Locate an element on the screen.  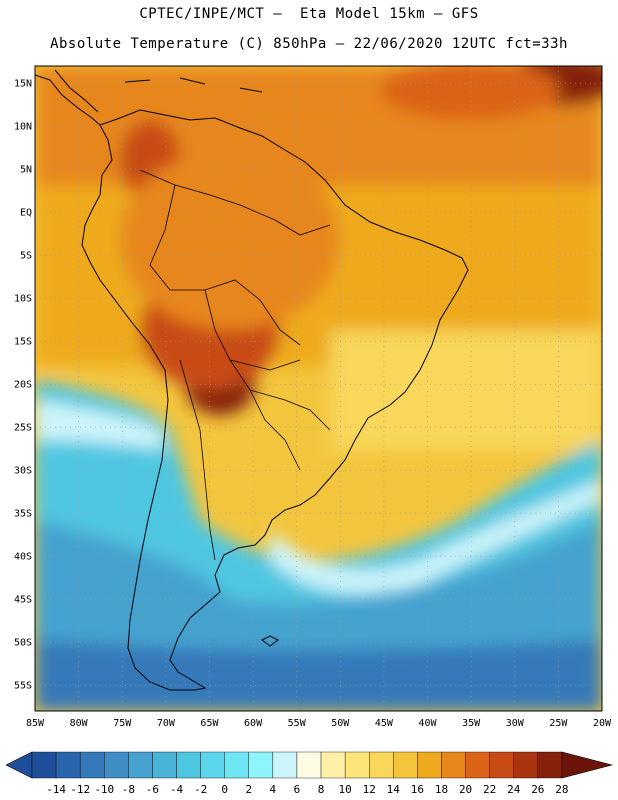
colorbar-tick-label: 18 is located at coordinates (441, 789).